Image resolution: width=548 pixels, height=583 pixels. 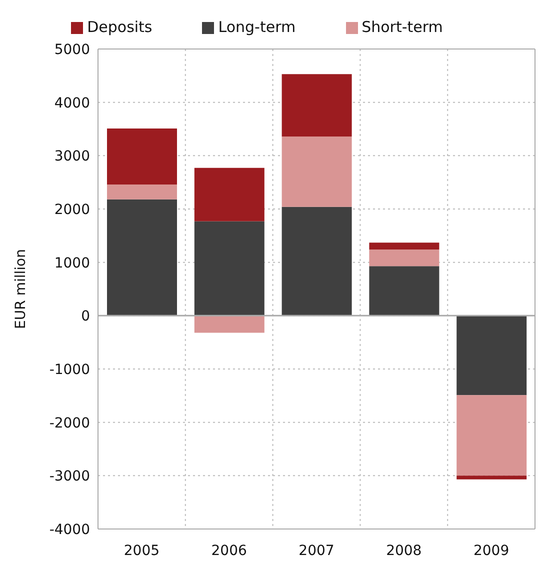 I want to click on legend-label: Long-term, so click(x=257, y=27).